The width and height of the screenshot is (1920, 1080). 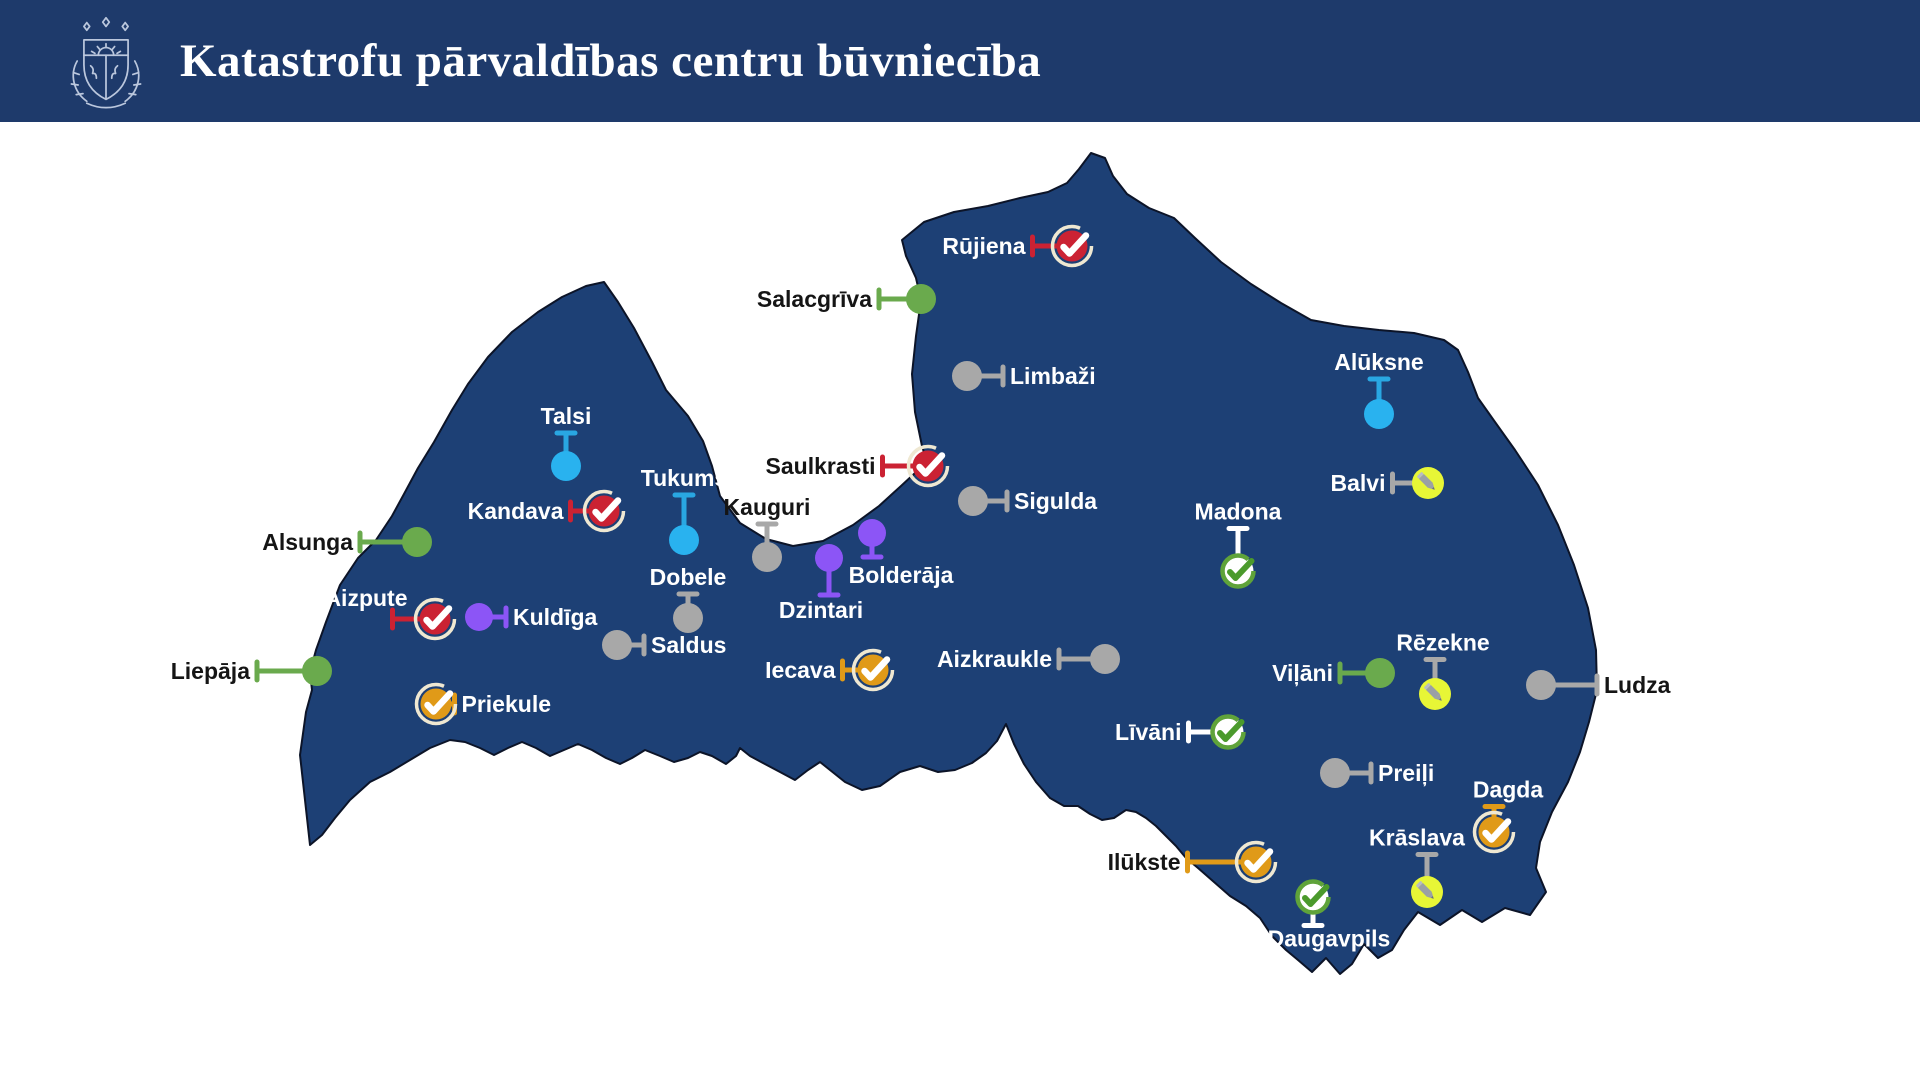 I want to click on city-marker-liepaja, so click(x=317, y=671).